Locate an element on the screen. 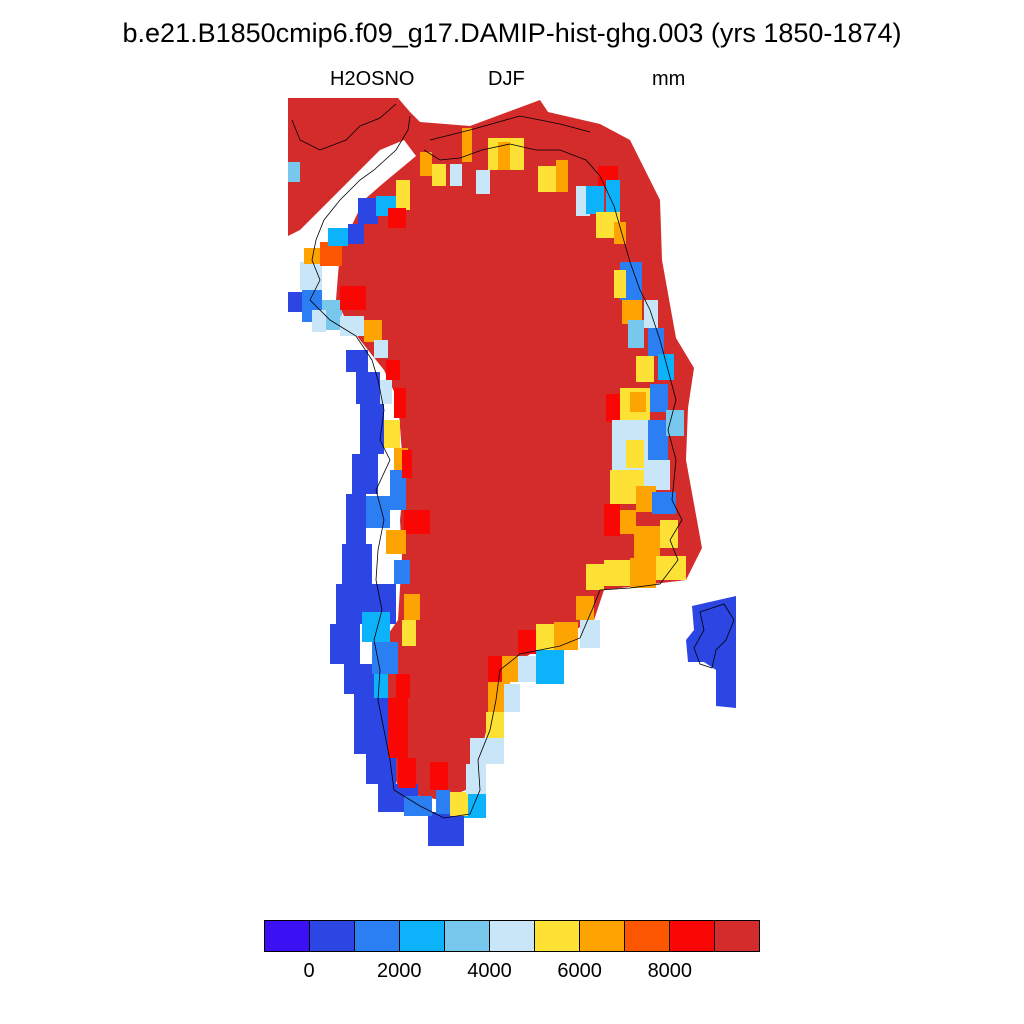 The image size is (1024, 1024). season-label: DJF is located at coordinates (506, 79).